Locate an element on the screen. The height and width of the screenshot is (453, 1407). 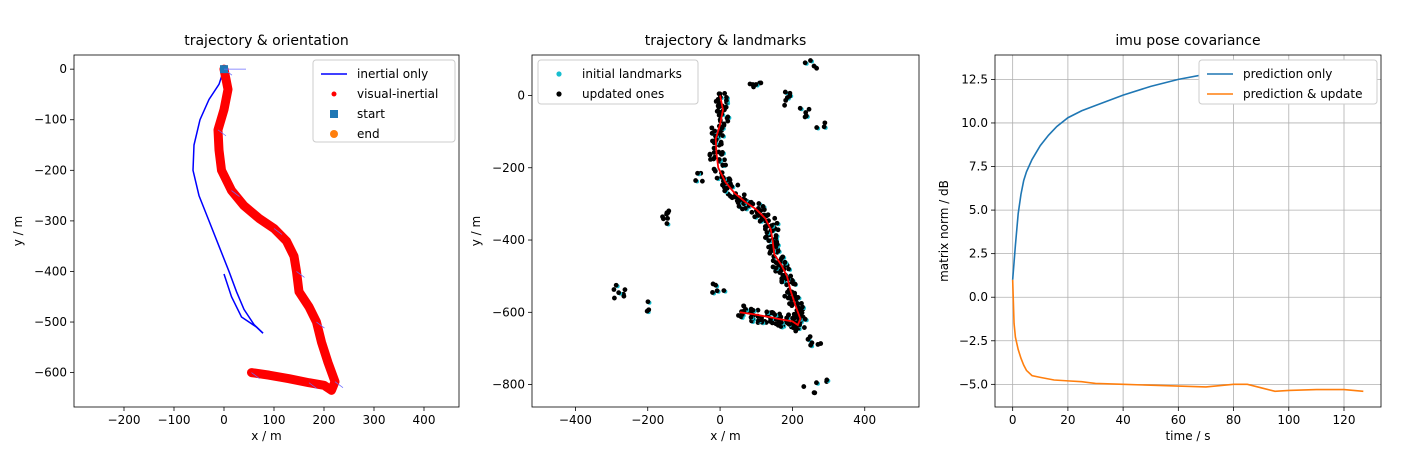
x-tick-label: 400 is located at coordinates (424, 420).